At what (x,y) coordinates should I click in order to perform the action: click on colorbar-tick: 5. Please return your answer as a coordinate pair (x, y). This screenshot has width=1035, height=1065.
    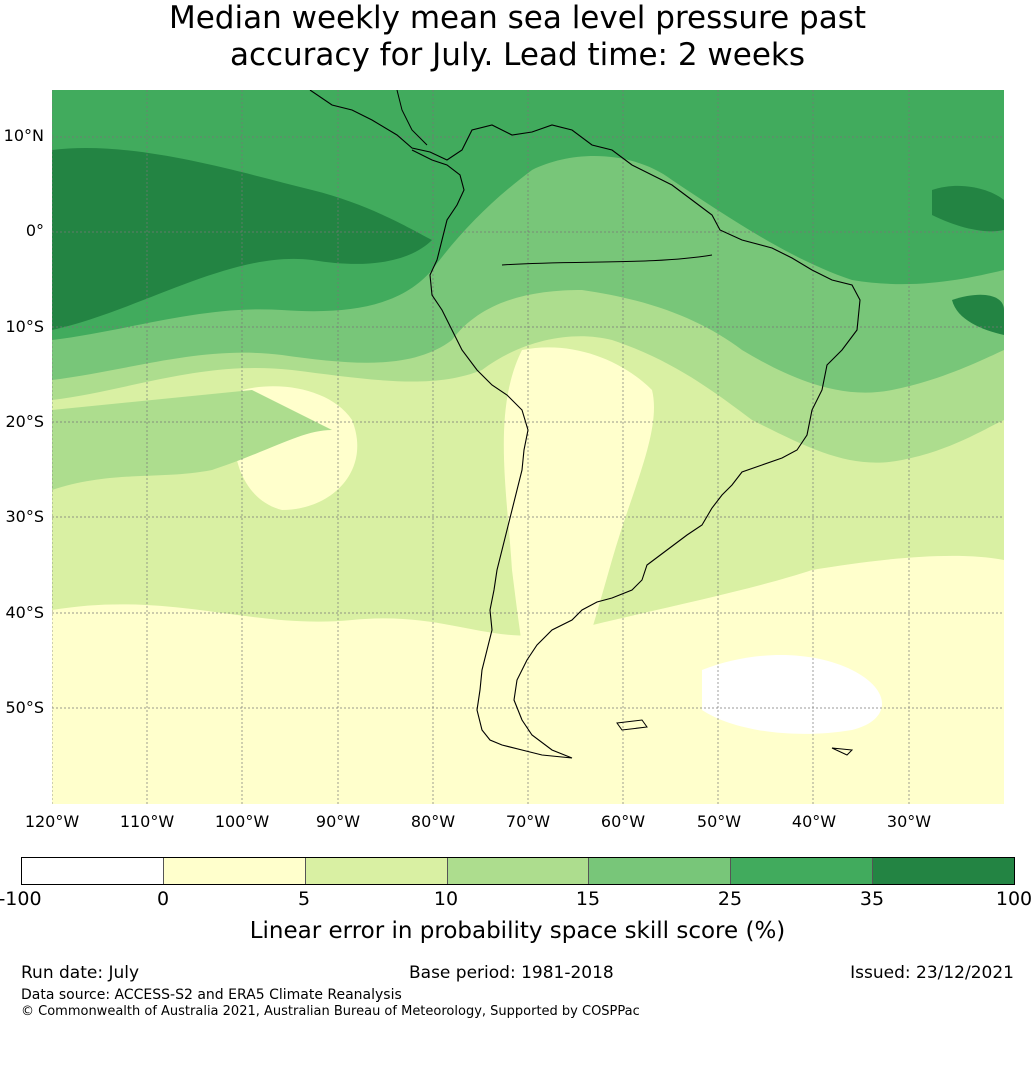
    Looking at the image, I should click on (304, 899).